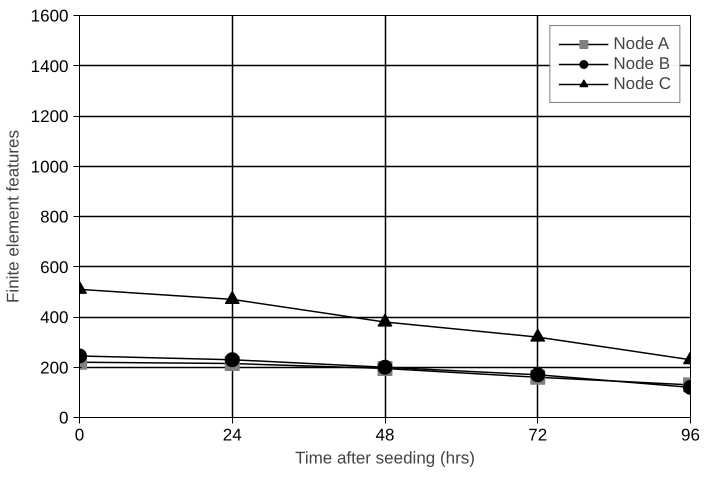  I want to click on legend-label: Node B, so click(641, 64).